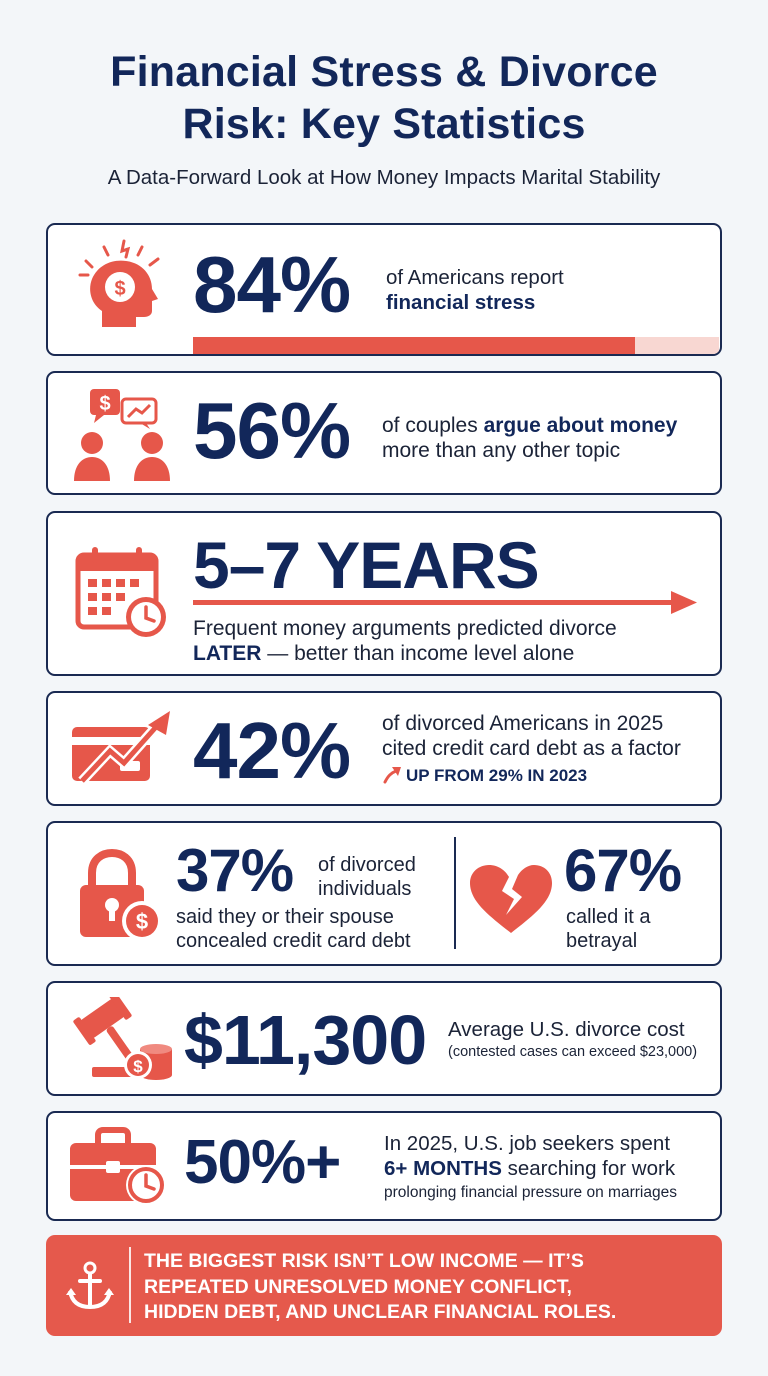 The height and width of the screenshot is (1376, 768). What do you see at coordinates (120, 592) in the screenshot?
I see `calendar-clock-icon` at bounding box center [120, 592].